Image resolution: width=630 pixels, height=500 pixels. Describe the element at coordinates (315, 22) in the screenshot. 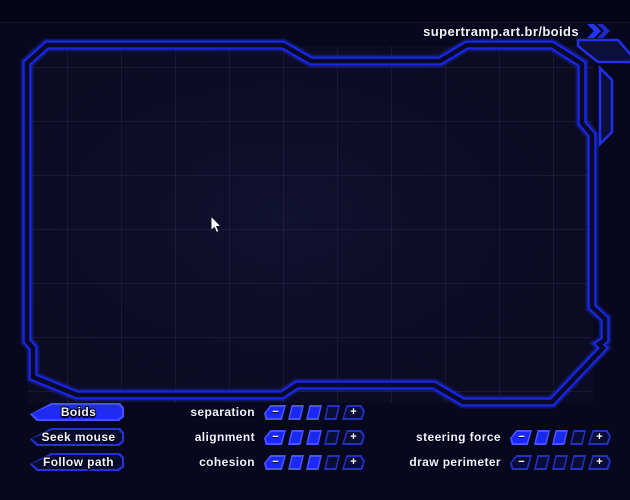

I see `top-divider` at that location.